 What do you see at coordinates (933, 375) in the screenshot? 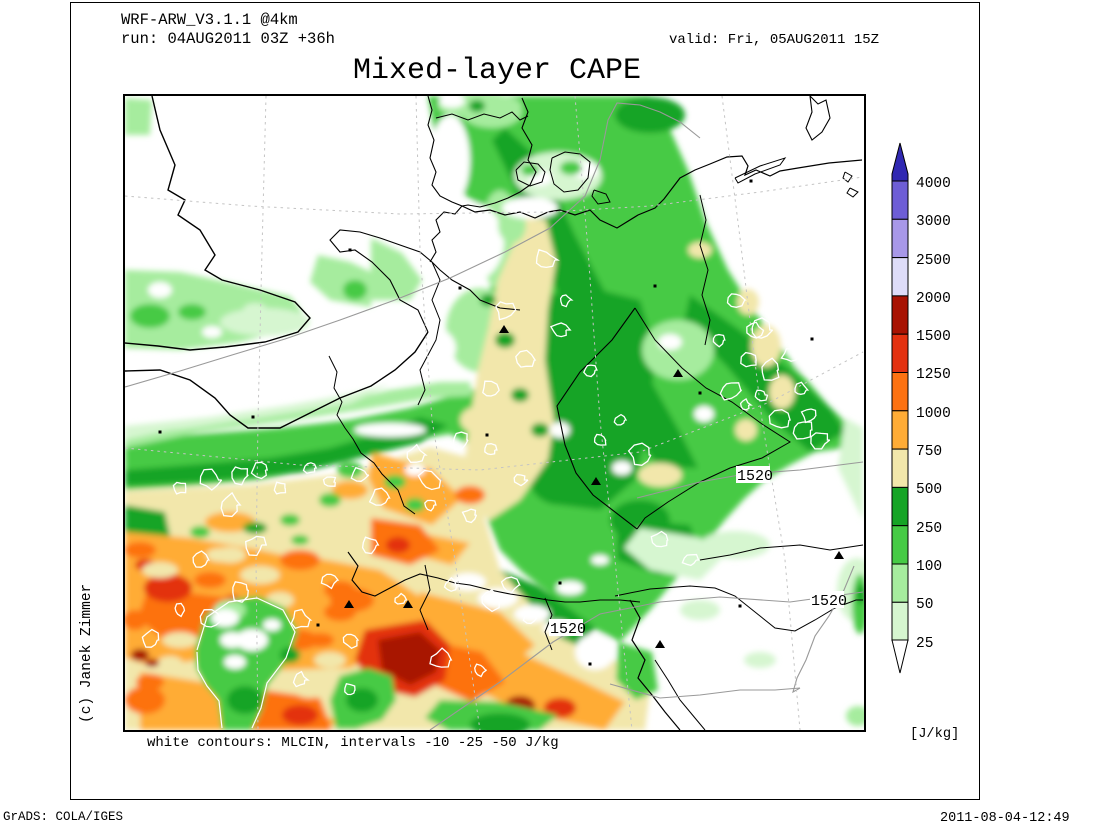
I see `svg-text: 1250` at bounding box center [933, 375].